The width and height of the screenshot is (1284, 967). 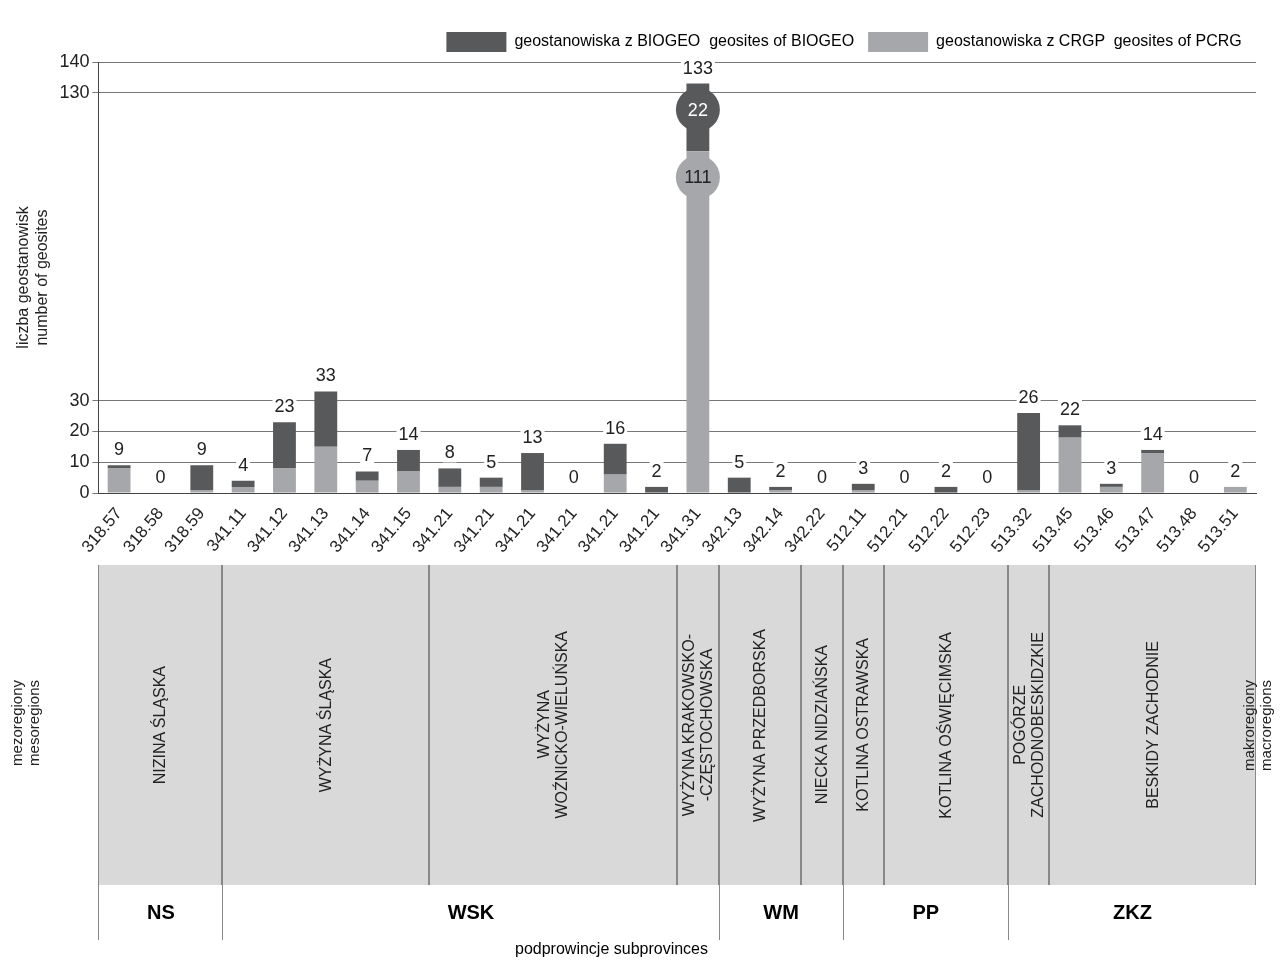 What do you see at coordinates (32, 277) in the screenshot?
I see `y-axis-title: liczba geostanowisk number of geosites` at bounding box center [32, 277].